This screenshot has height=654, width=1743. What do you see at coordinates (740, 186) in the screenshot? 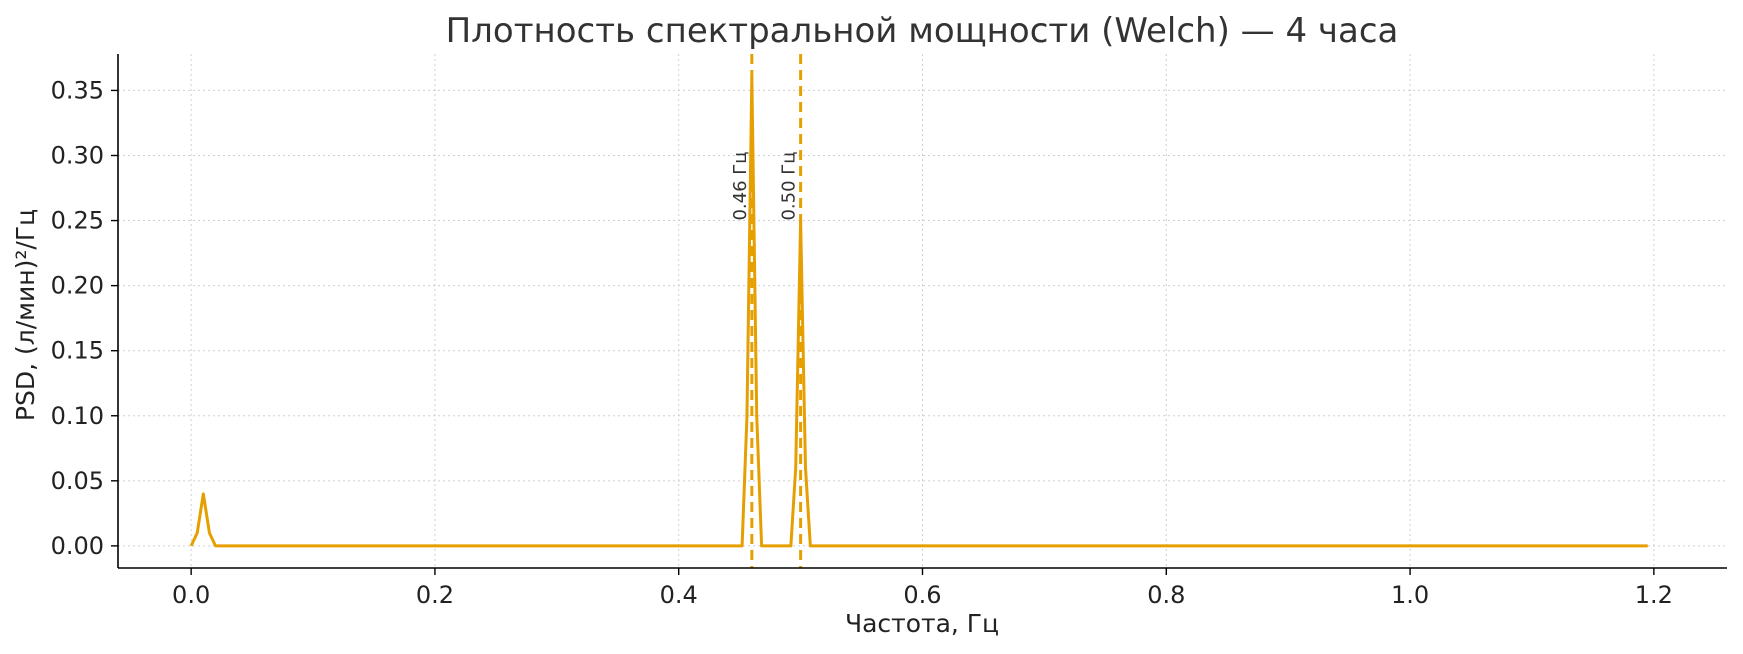
I see `peak-annotation-label: 0.46 Гц` at bounding box center [740, 186].